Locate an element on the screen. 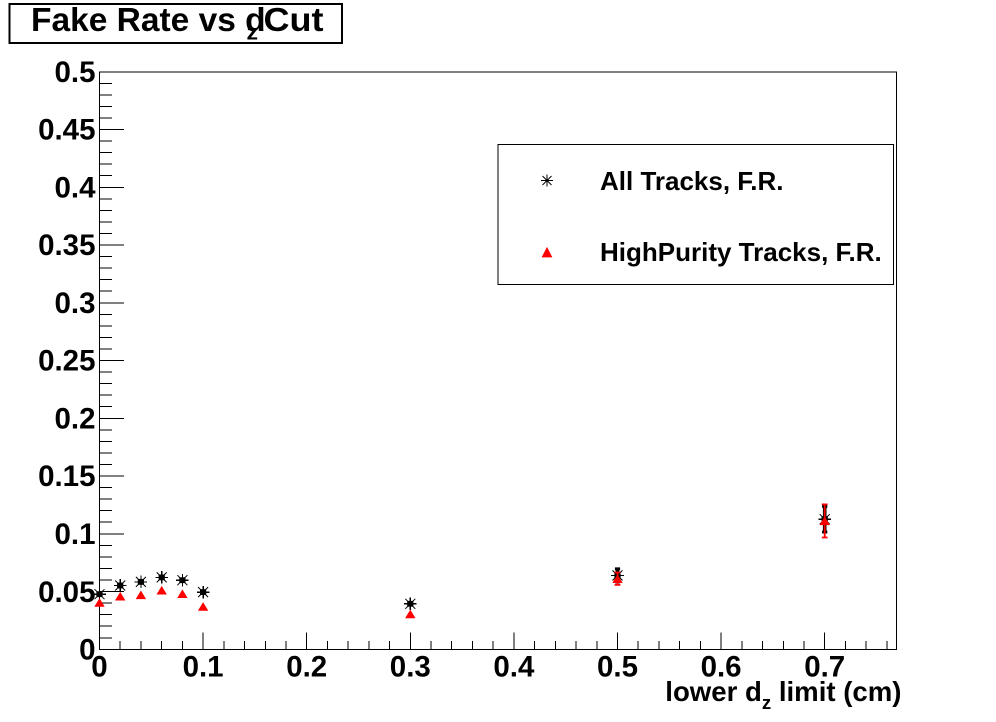  svg-text: lower dz limit (cm) is located at coordinates (783, 694).